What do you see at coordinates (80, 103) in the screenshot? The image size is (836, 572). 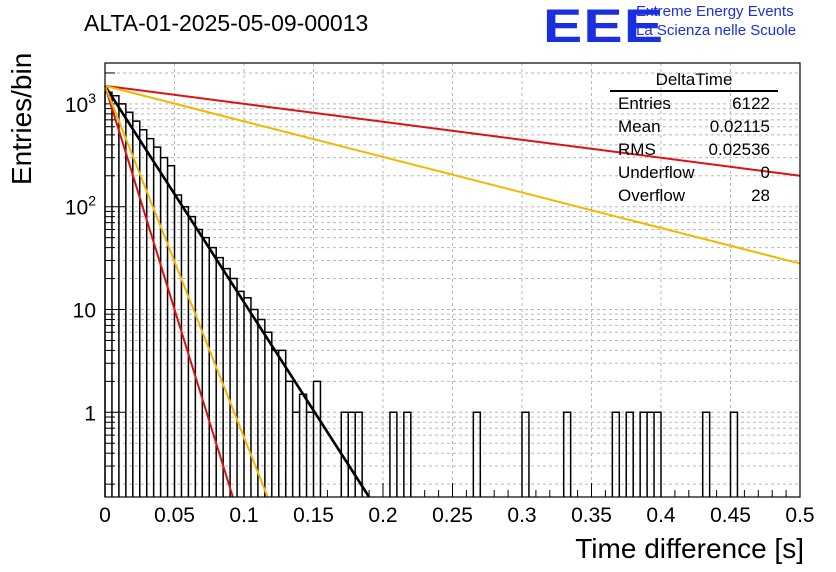 I see `y-tick-label: 10³` at bounding box center [80, 103].